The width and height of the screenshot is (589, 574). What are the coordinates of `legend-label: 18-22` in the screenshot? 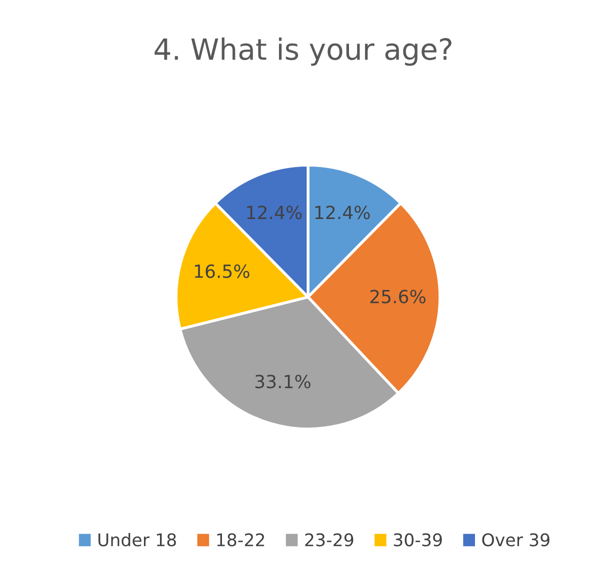 It's located at (240, 539).